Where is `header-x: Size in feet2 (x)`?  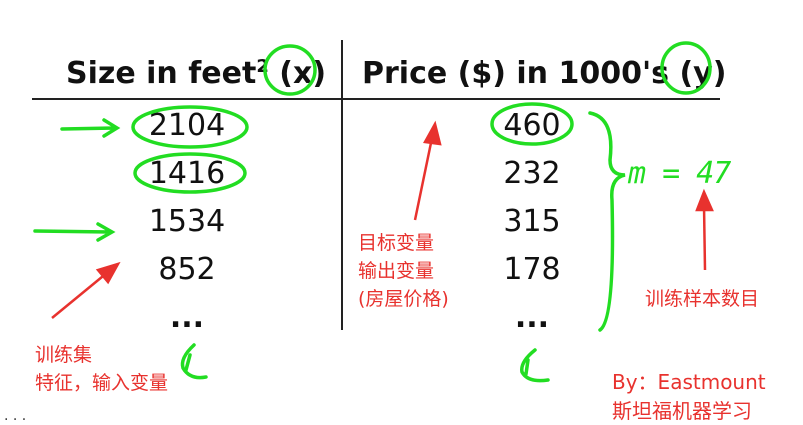 header-x: Size in feet2 (x) is located at coordinates (196, 73).